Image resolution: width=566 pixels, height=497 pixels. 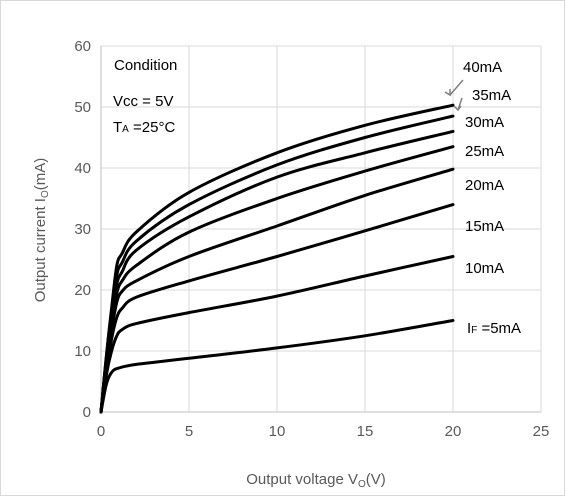 I want to click on series-label-main: 35mA, so click(x=491, y=95).